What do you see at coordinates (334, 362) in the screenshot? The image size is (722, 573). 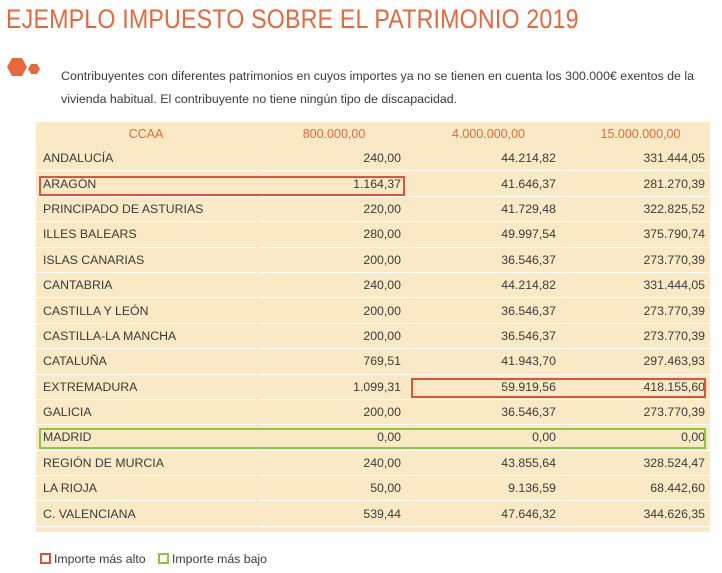 I see `row-value-1: 769,51` at bounding box center [334, 362].